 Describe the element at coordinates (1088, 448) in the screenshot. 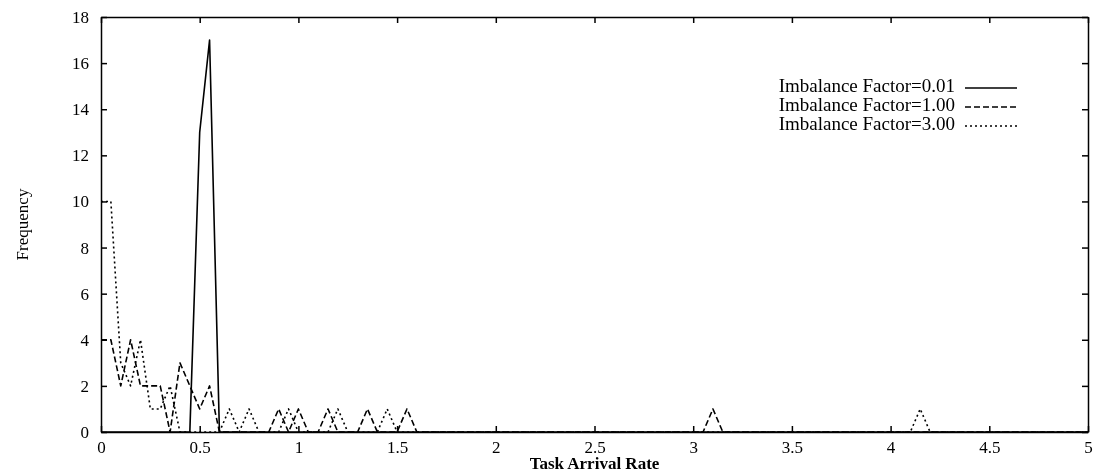

I see `x-tick-label: 5` at that location.